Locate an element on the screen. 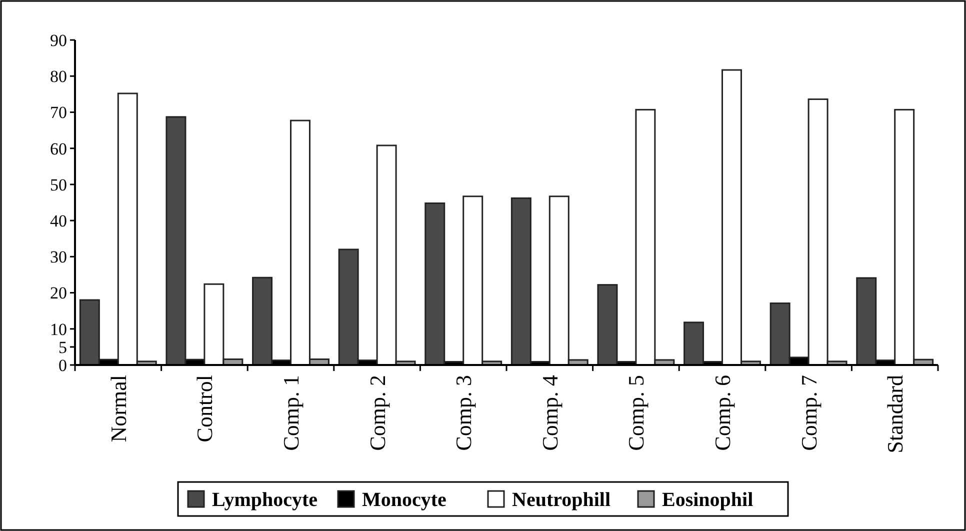  y-tick-label: 10 is located at coordinates (58, 329).